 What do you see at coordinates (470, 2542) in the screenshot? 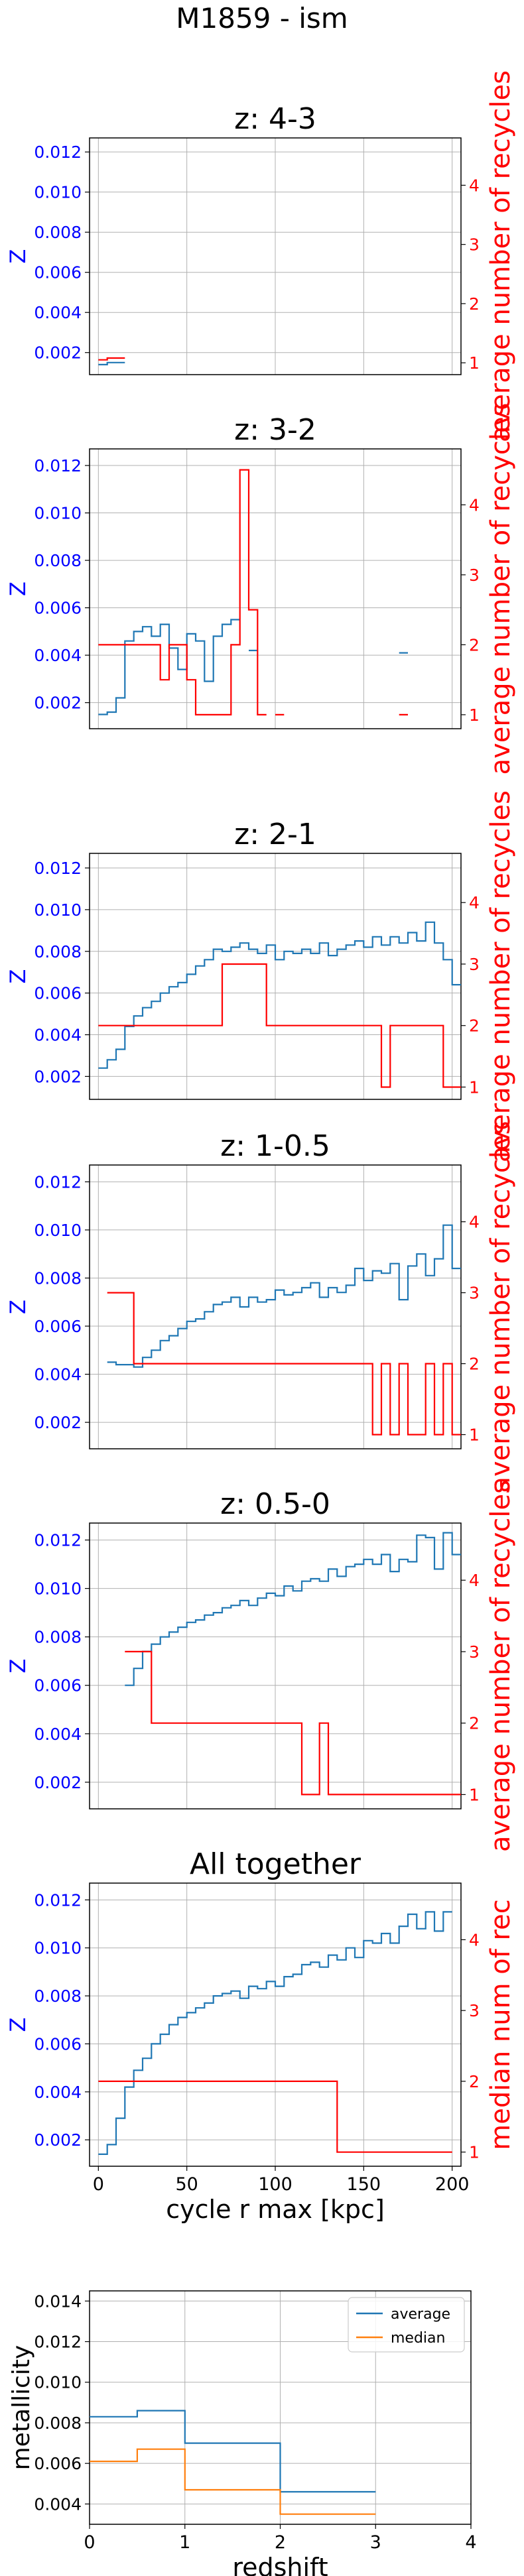
I see `xtick-label-4: 4` at bounding box center [470, 2542].